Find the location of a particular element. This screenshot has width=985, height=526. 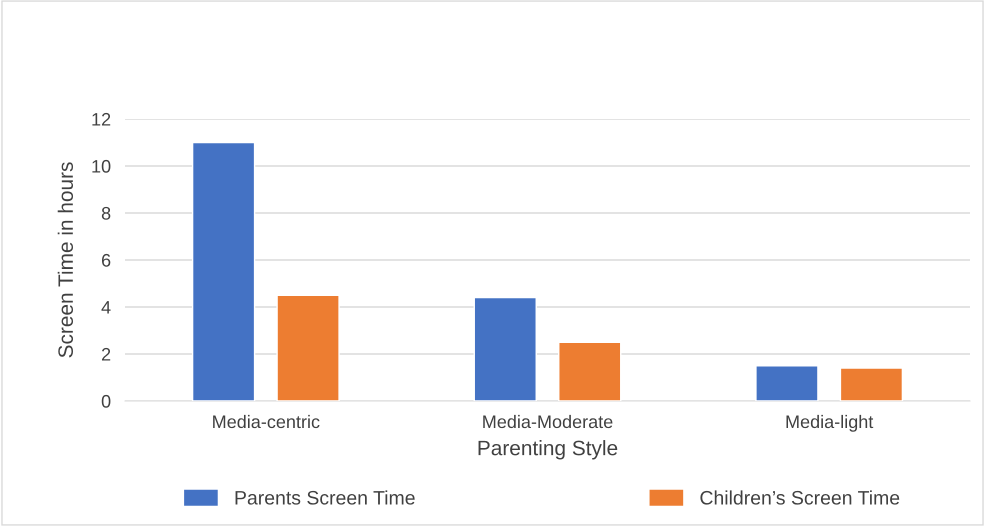

y-tick-label: 10 is located at coordinates (101, 166).